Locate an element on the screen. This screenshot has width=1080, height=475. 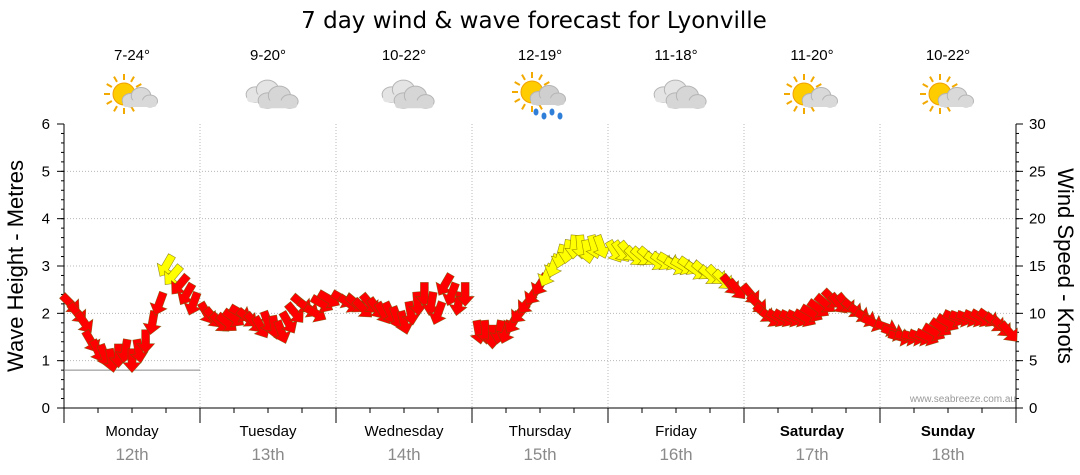
y-right-tick-label: 20 is located at coordinates (1037, 219).